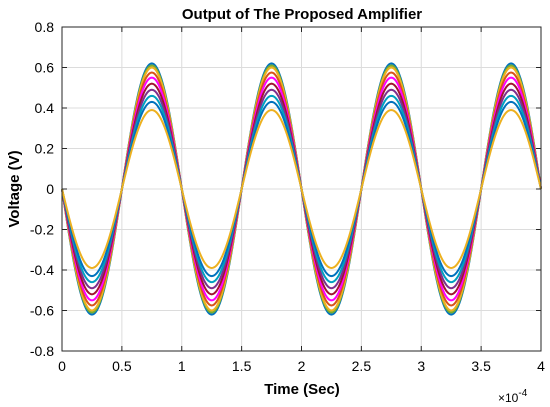  Describe the element at coordinates (508, 398) in the screenshot. I see `x-exponent-base: ×10` at that location.